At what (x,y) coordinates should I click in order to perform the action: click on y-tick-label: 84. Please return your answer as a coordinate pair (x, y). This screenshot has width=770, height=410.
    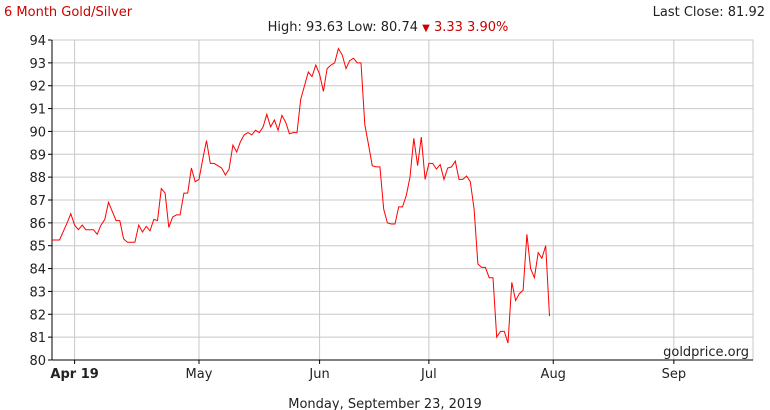
    Looking at the image, I should click on (37, 270).